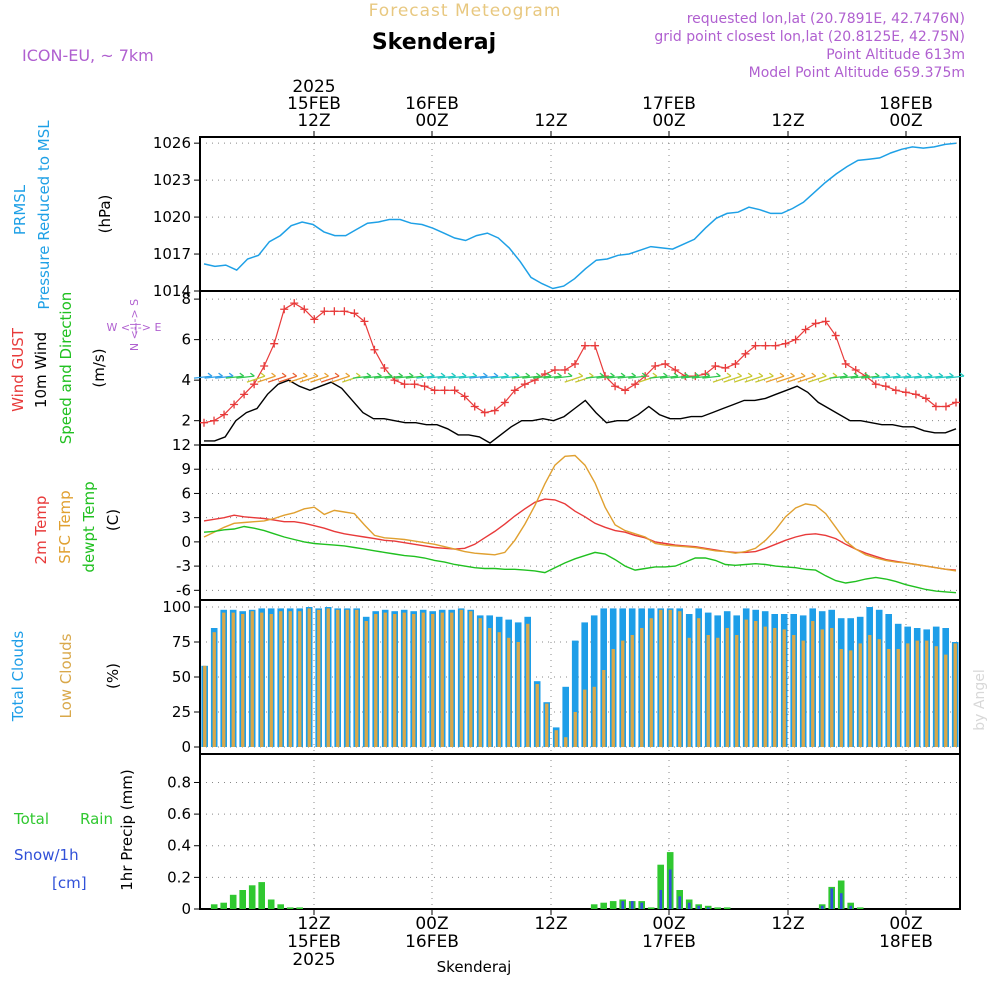 The height and width of the screenshot is (1004, 1000). Describe the element at coordinates (113, 520) in the screenshot. I see `temp-unit: (C)` at that location.